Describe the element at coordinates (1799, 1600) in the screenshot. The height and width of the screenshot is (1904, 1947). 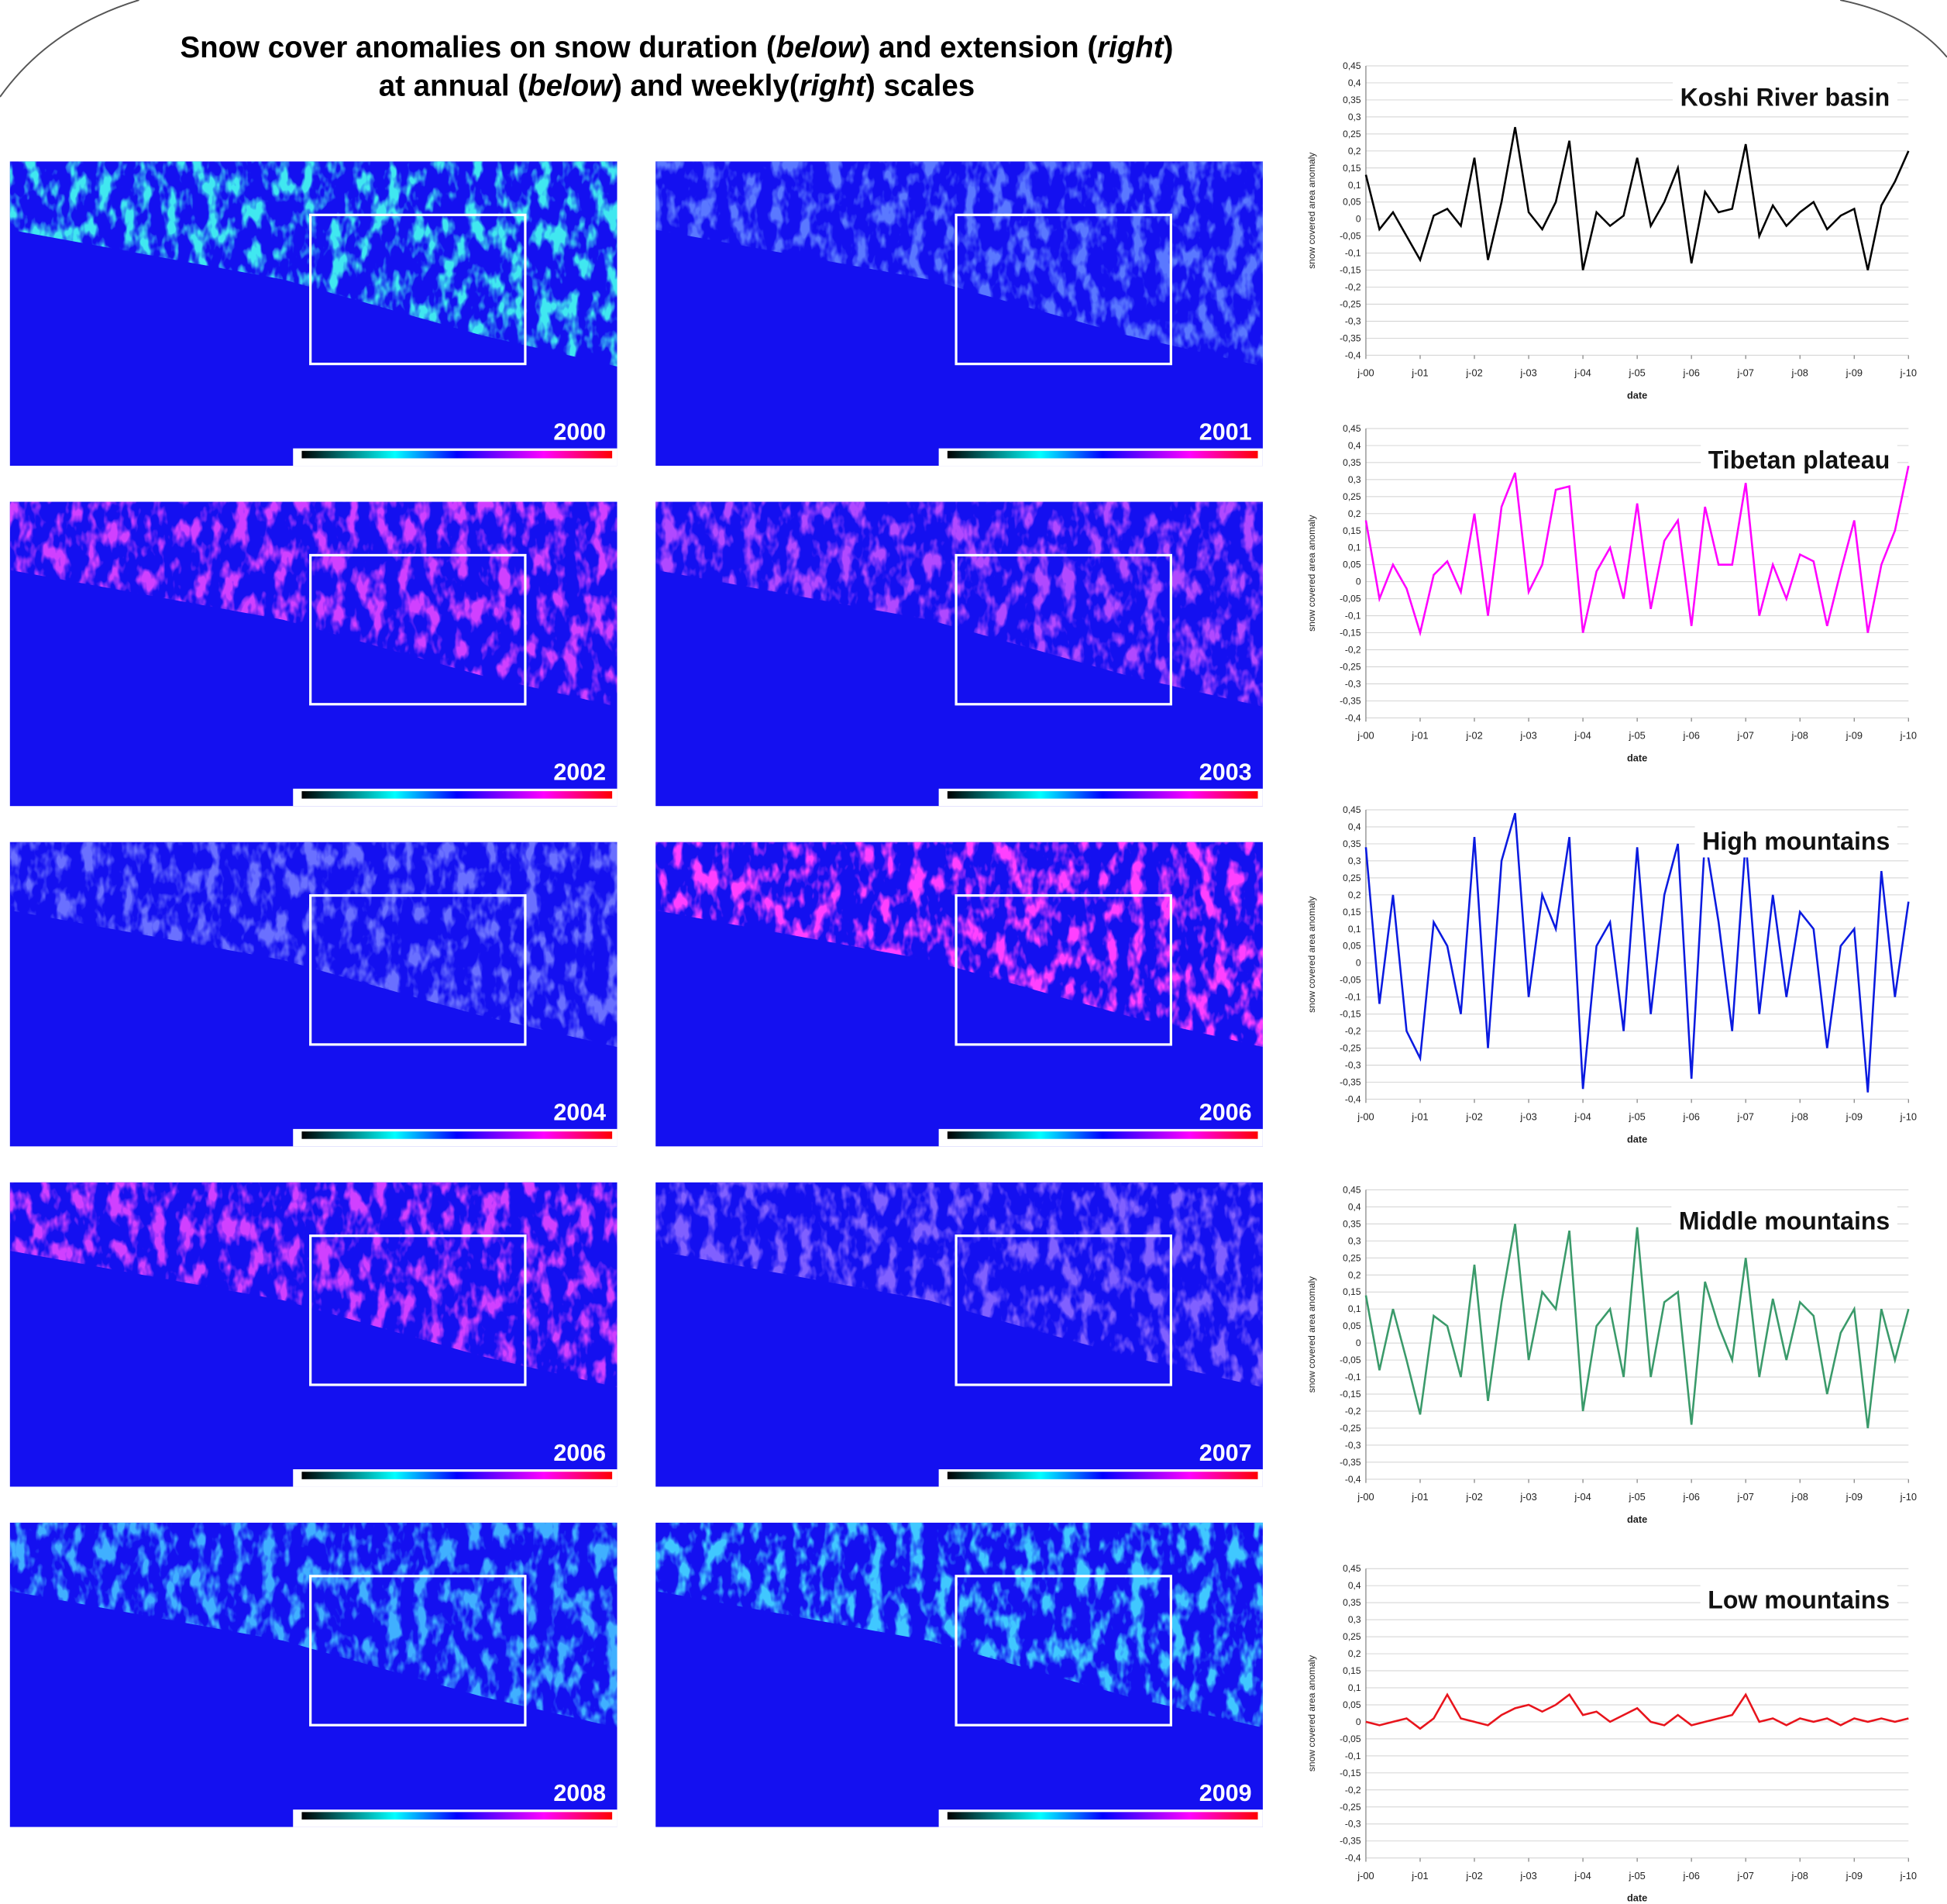
I see `chart-title: Low mountains` at that location.